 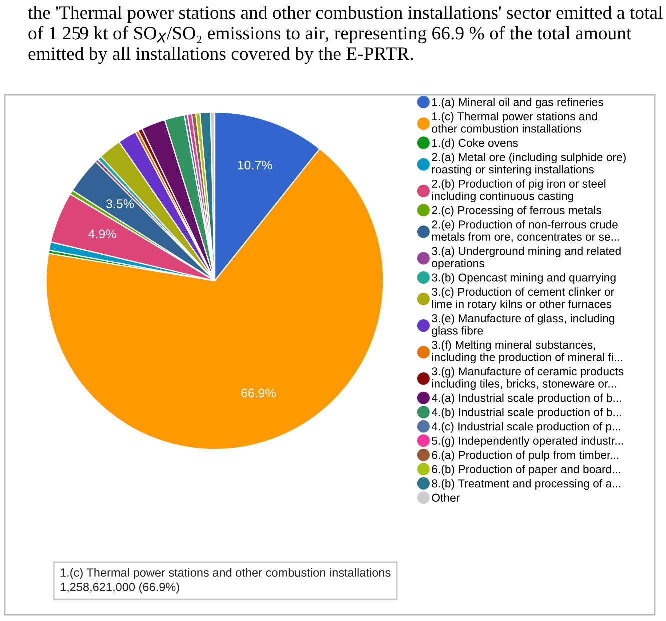 What do you see at coordinates (255, 165) in the screenshot?
I see `data-label: 10.7%` at bounding box center [255, 165].